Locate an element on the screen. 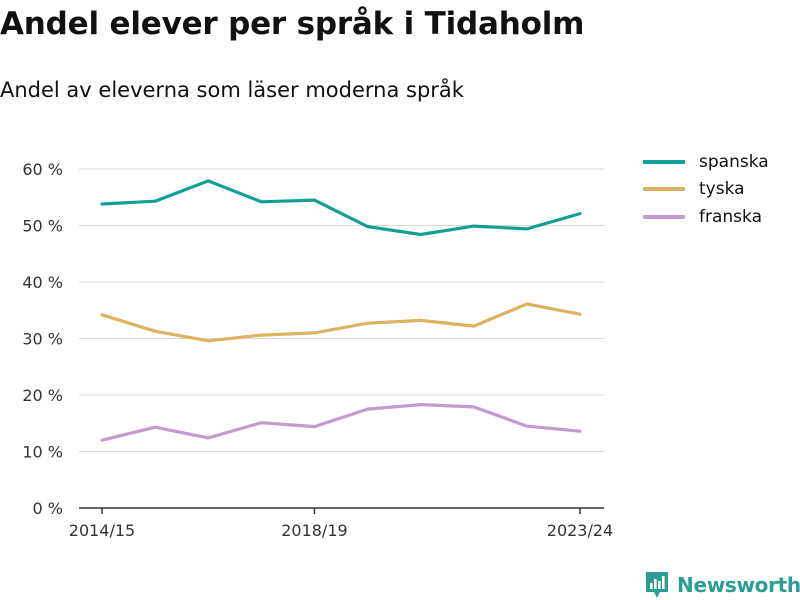 The height and width of the screenshot is (600, 800). legend-swatch-spanska is located at coordinates (664, 161).